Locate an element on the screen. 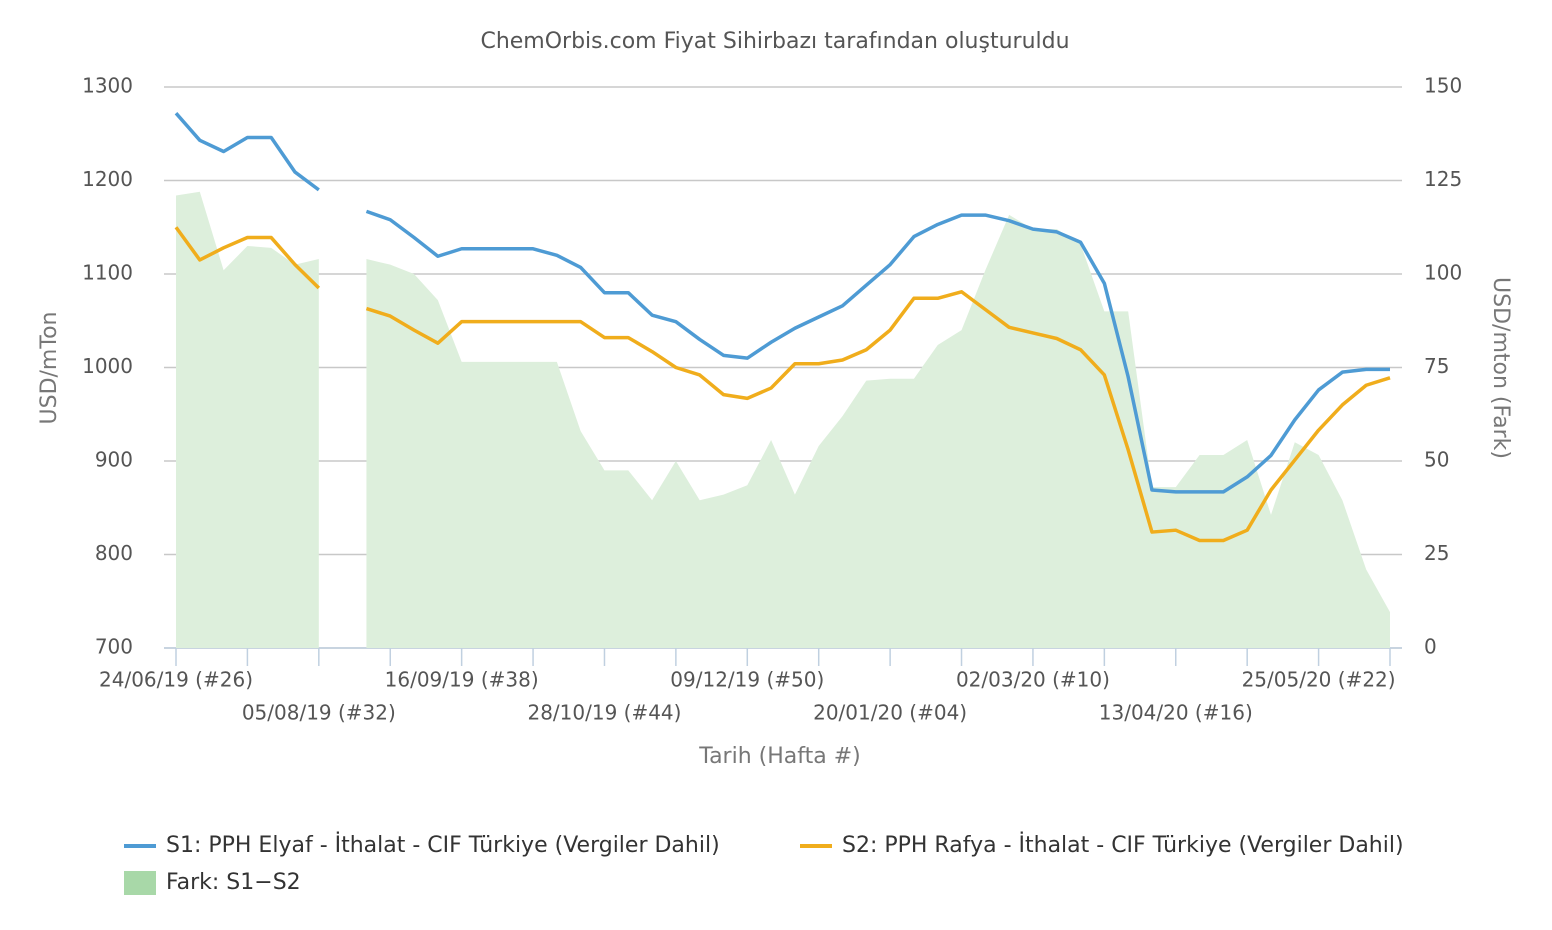 The height and width of the screenshot is (930, 1552). legend-swatch is located at coordinates (140, 883).